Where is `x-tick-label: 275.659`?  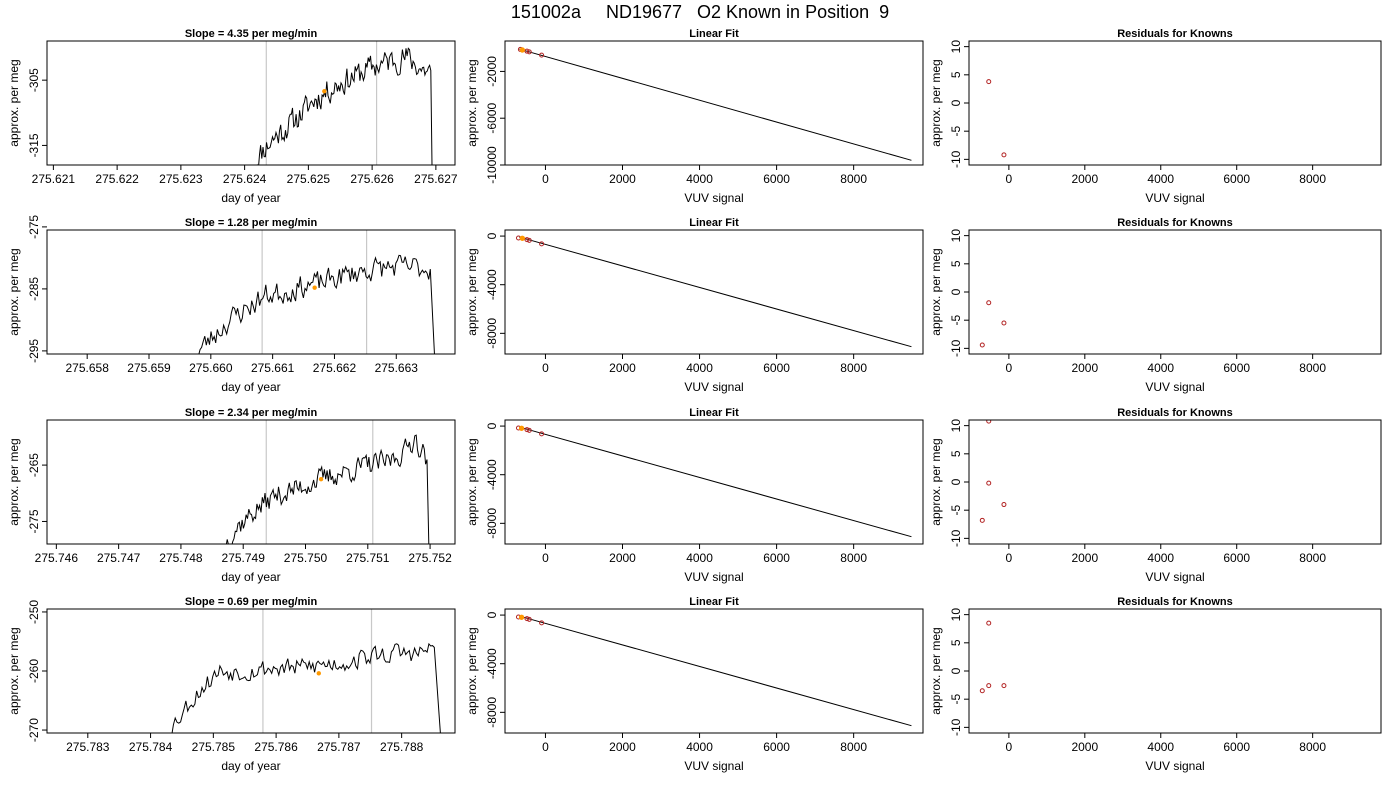
x-tick-label: 275.659 is located at coordinates (149, 368).